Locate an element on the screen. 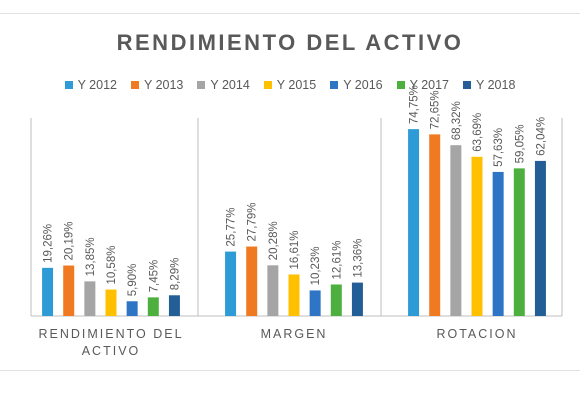  legend-item: Y 2014 is located at coordinates (223, 85).